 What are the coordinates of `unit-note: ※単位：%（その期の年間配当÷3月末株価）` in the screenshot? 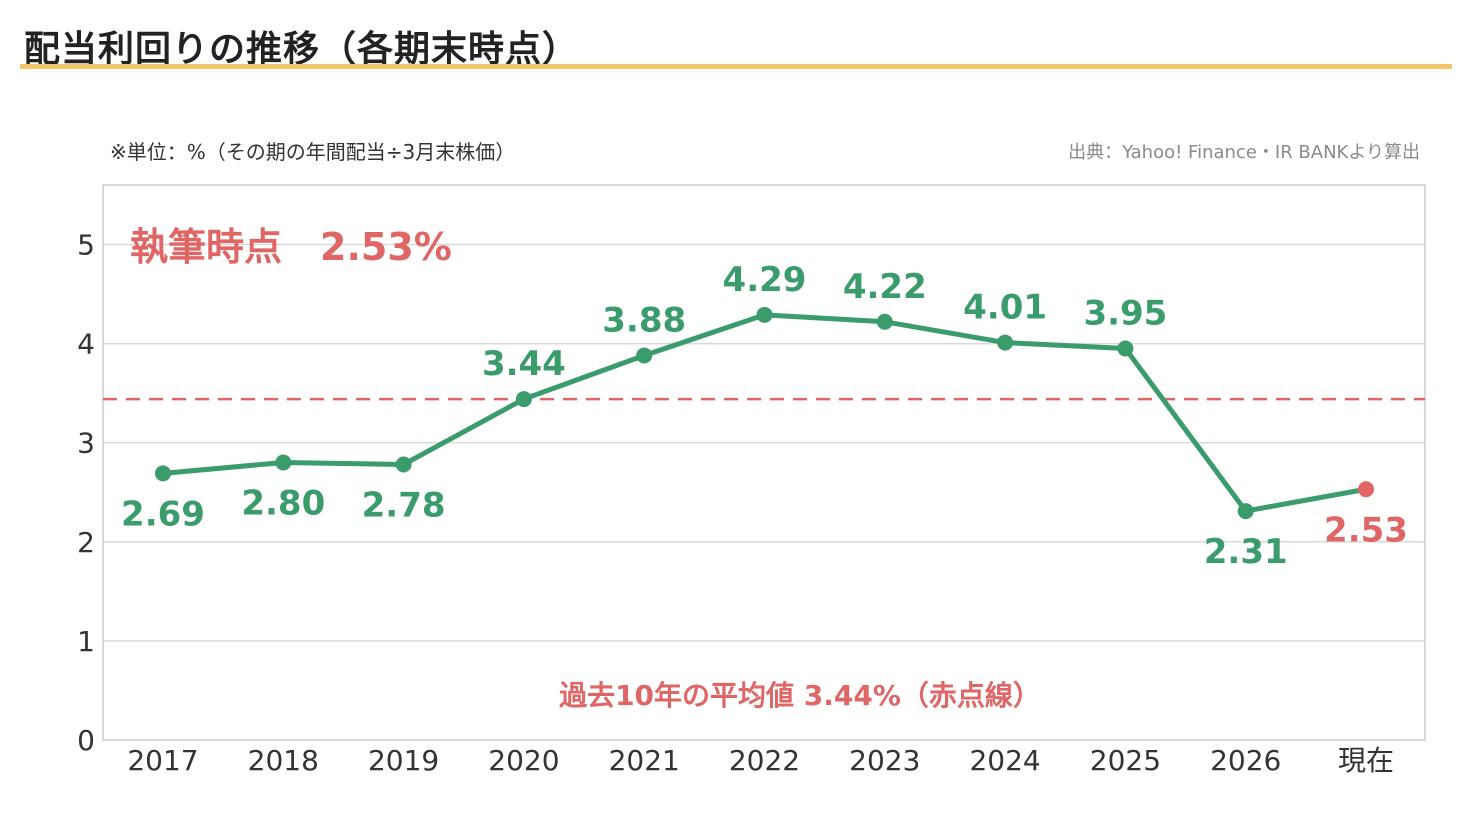 It's located at (313, 152).